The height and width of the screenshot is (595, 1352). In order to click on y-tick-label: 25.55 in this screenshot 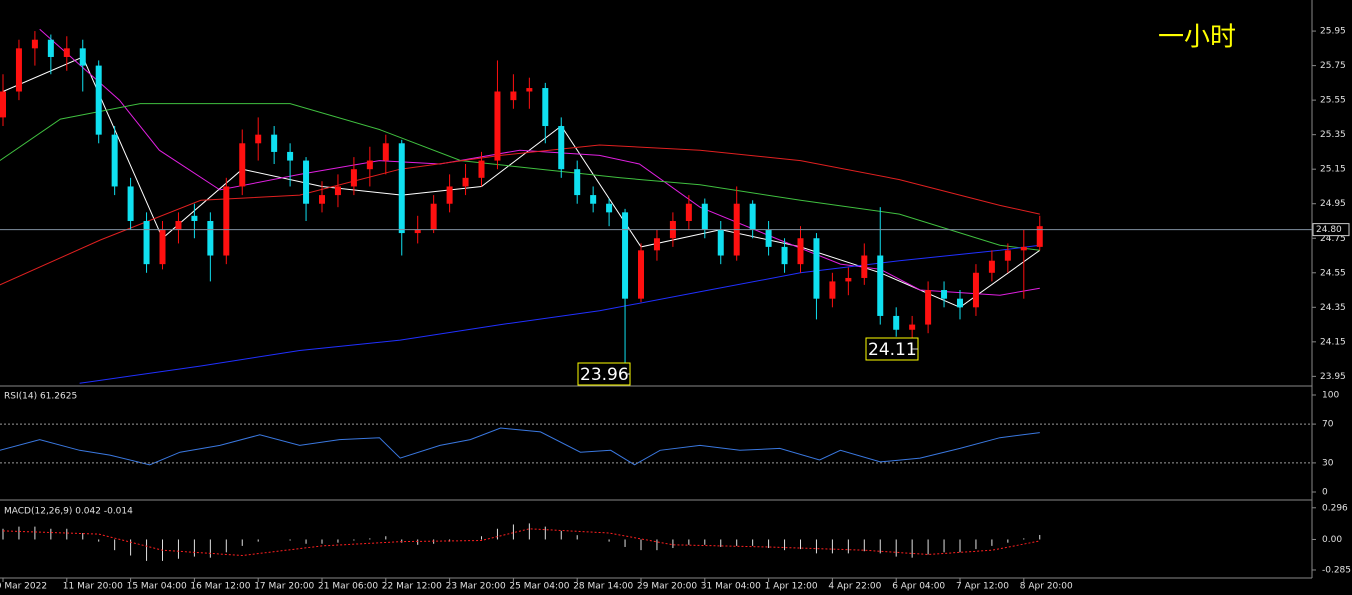, I will do `click(1333, 101)`.